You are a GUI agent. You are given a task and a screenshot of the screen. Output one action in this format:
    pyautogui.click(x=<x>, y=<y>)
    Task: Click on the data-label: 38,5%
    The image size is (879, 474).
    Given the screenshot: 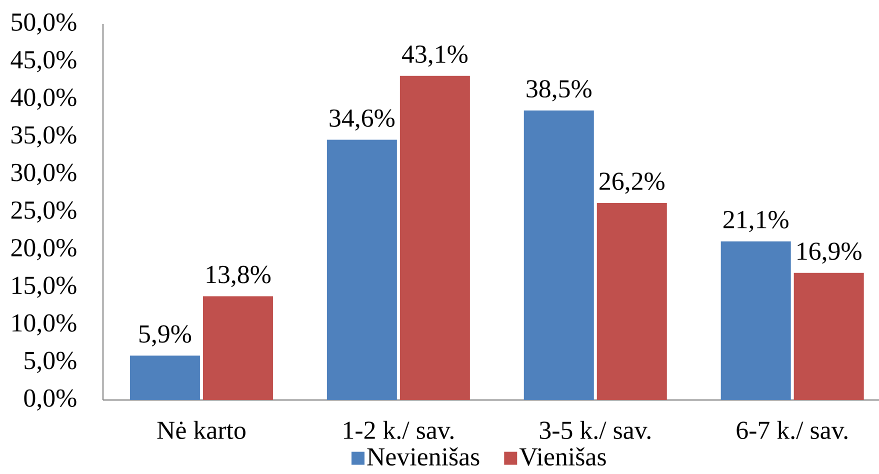 What is the action you would take?
    pyautogui.click(x=559, y=91)
    